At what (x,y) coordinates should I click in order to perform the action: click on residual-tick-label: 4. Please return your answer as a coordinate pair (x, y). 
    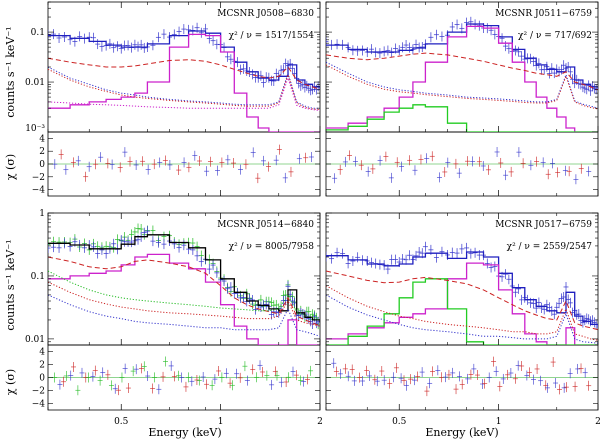
    Looking at the image, I should click on (42, 353).